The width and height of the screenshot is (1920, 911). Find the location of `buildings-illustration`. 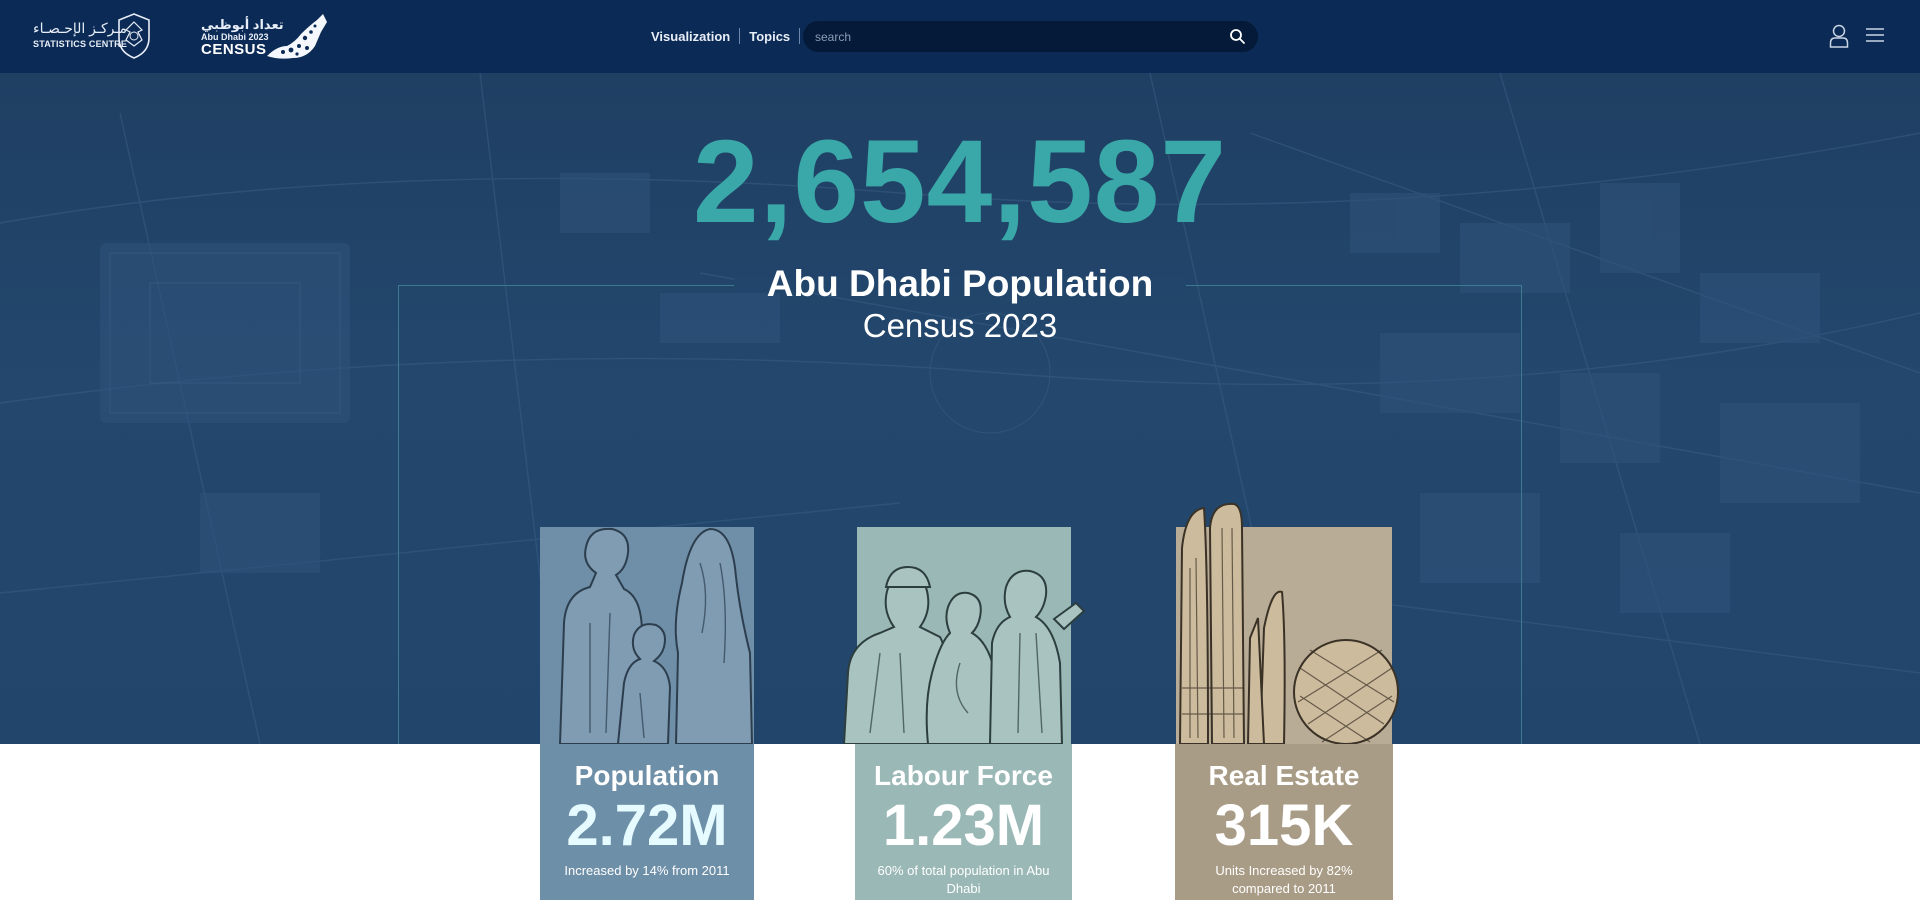

buildings-illustration is located at coordinates (1285, 616).